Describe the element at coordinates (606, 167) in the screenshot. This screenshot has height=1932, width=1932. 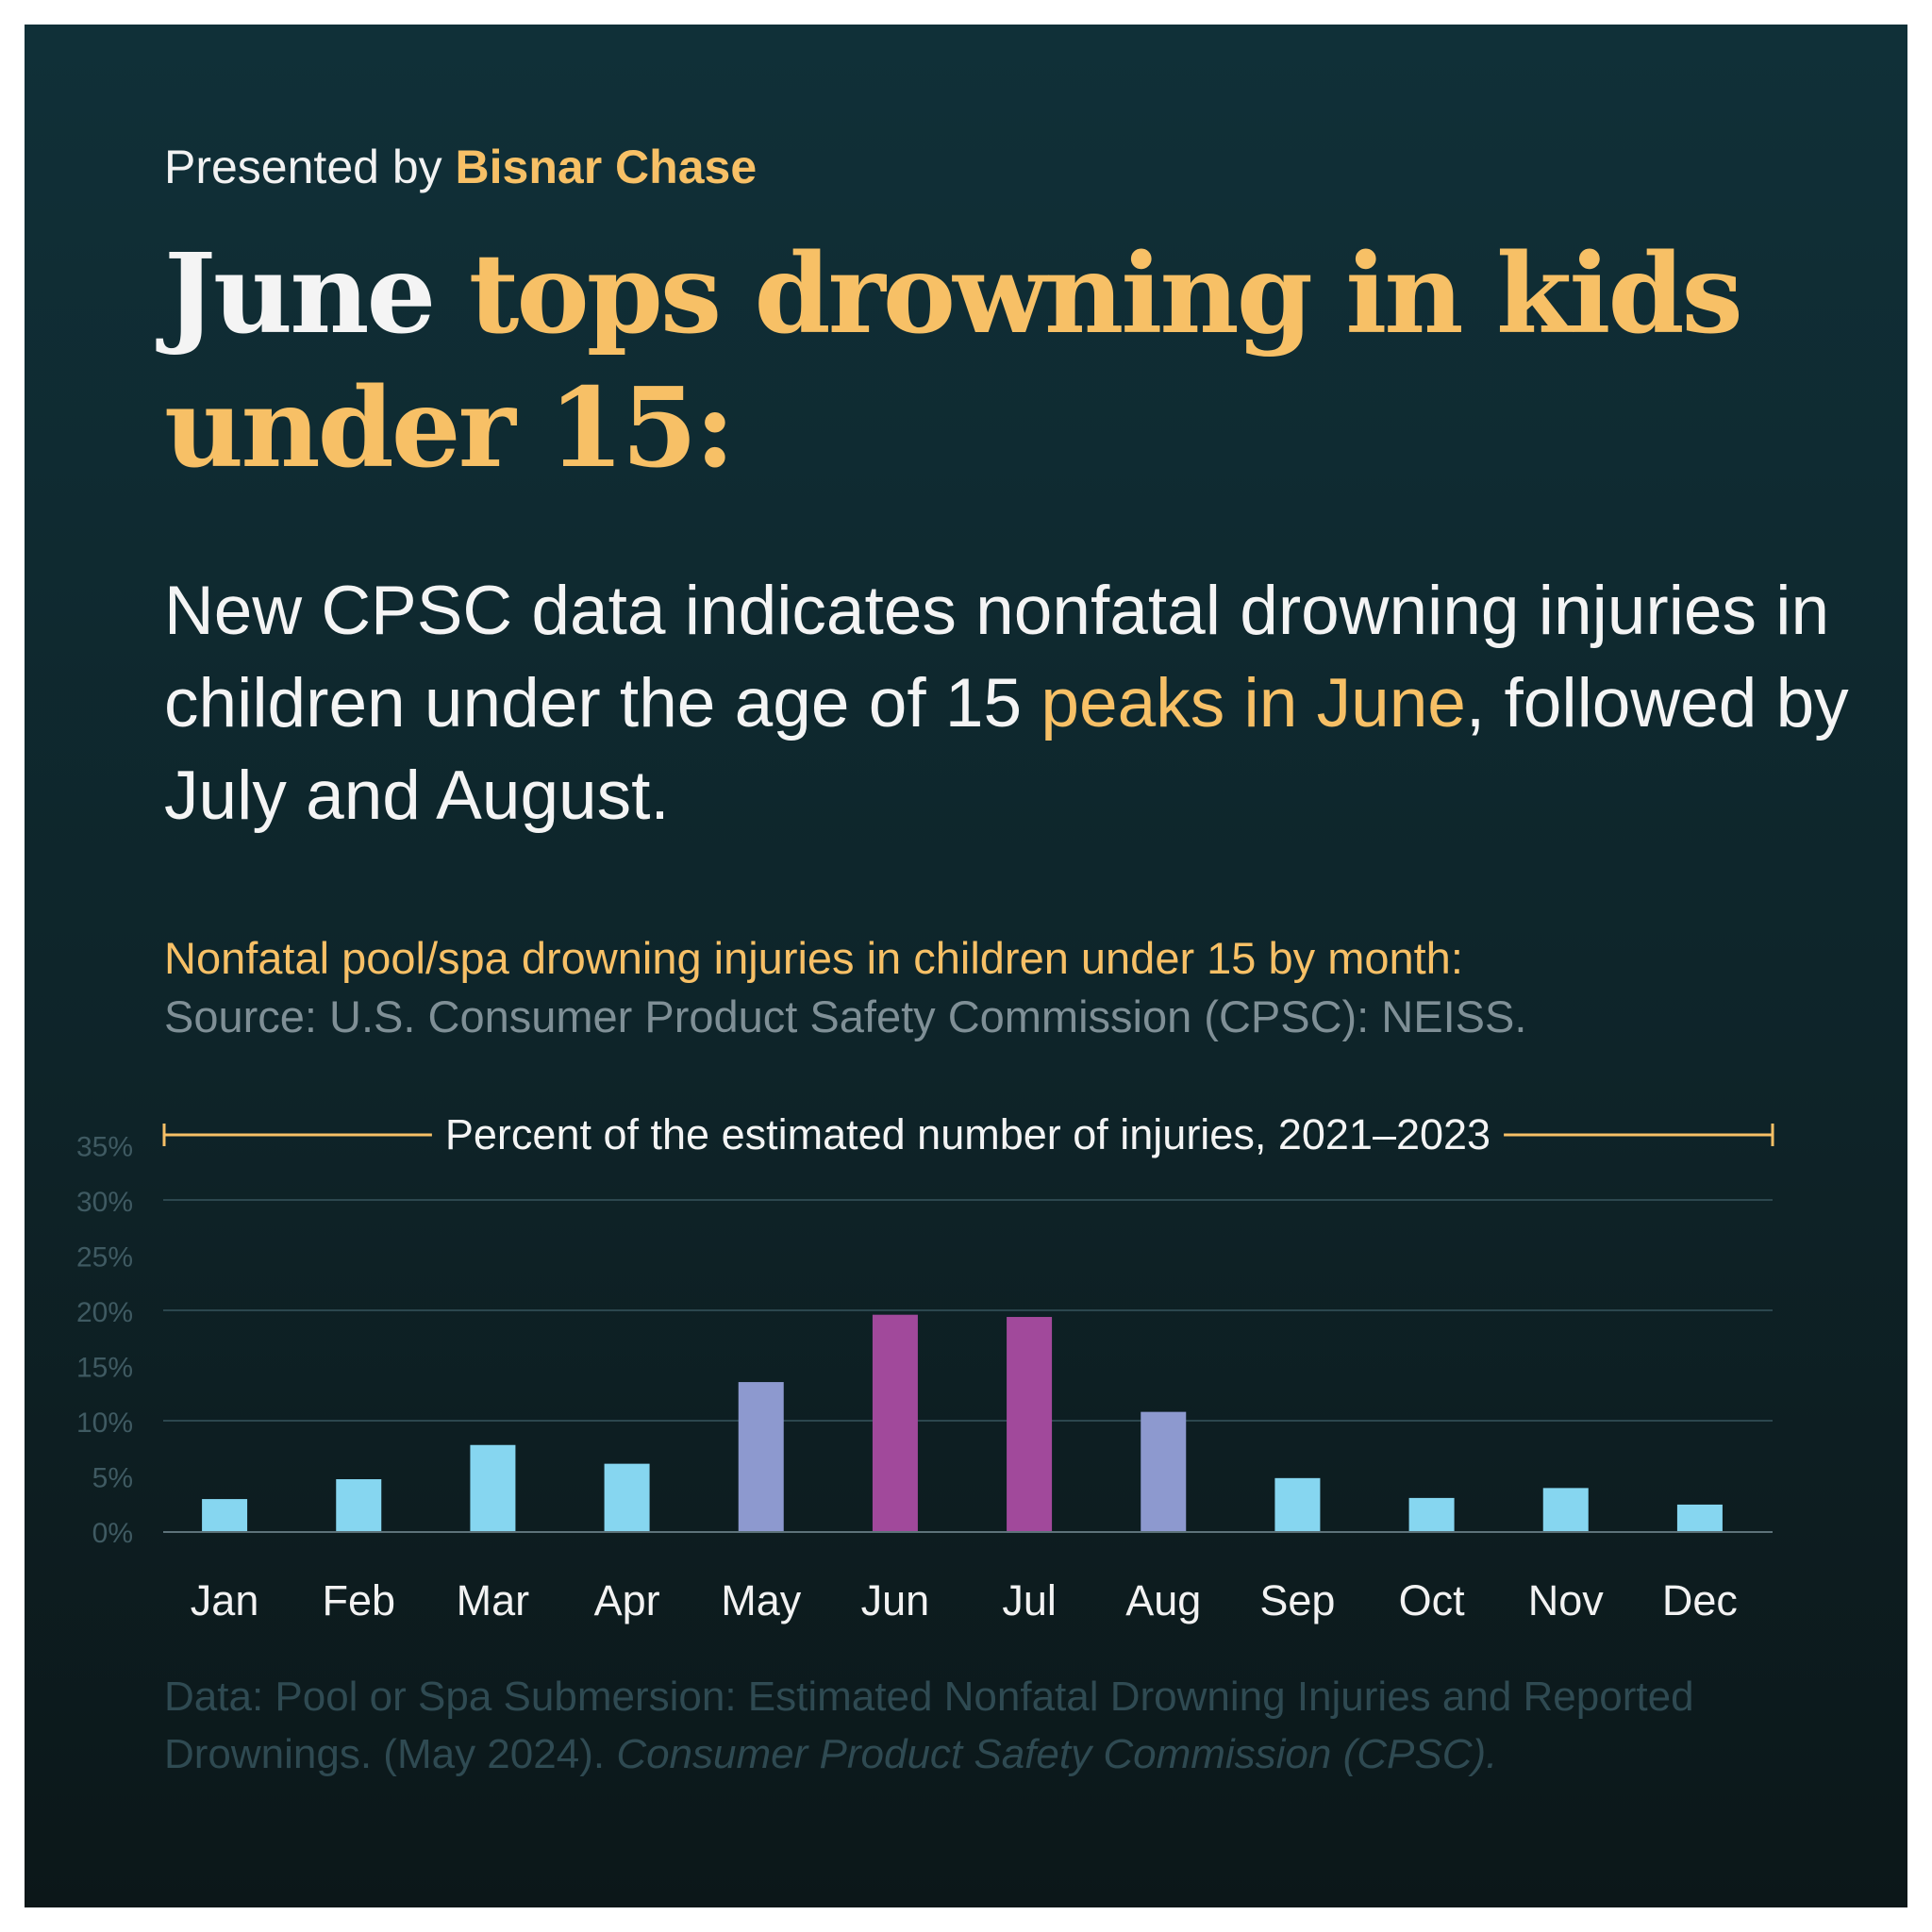
I see `brand-name: Bisnar Chase` at that location.